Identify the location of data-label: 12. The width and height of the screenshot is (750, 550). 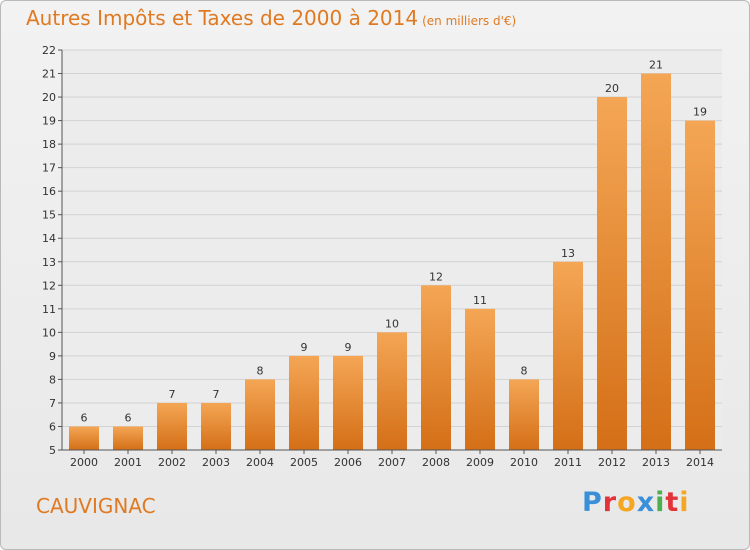
(436, 276).